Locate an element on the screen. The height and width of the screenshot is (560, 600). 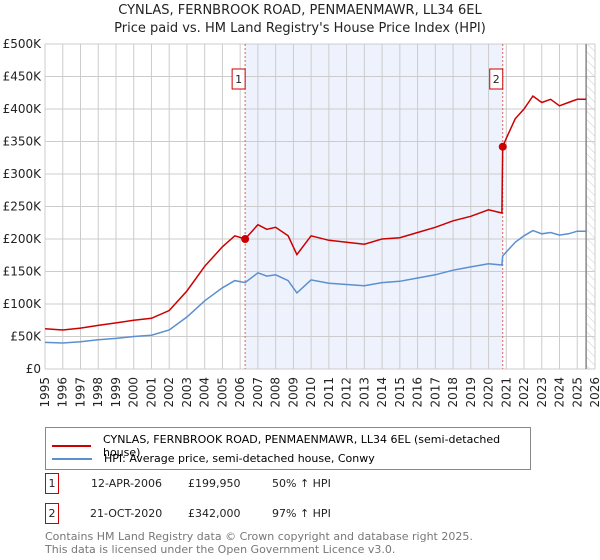
x-tick-label: 1997 is located at coordinates (80, 392).